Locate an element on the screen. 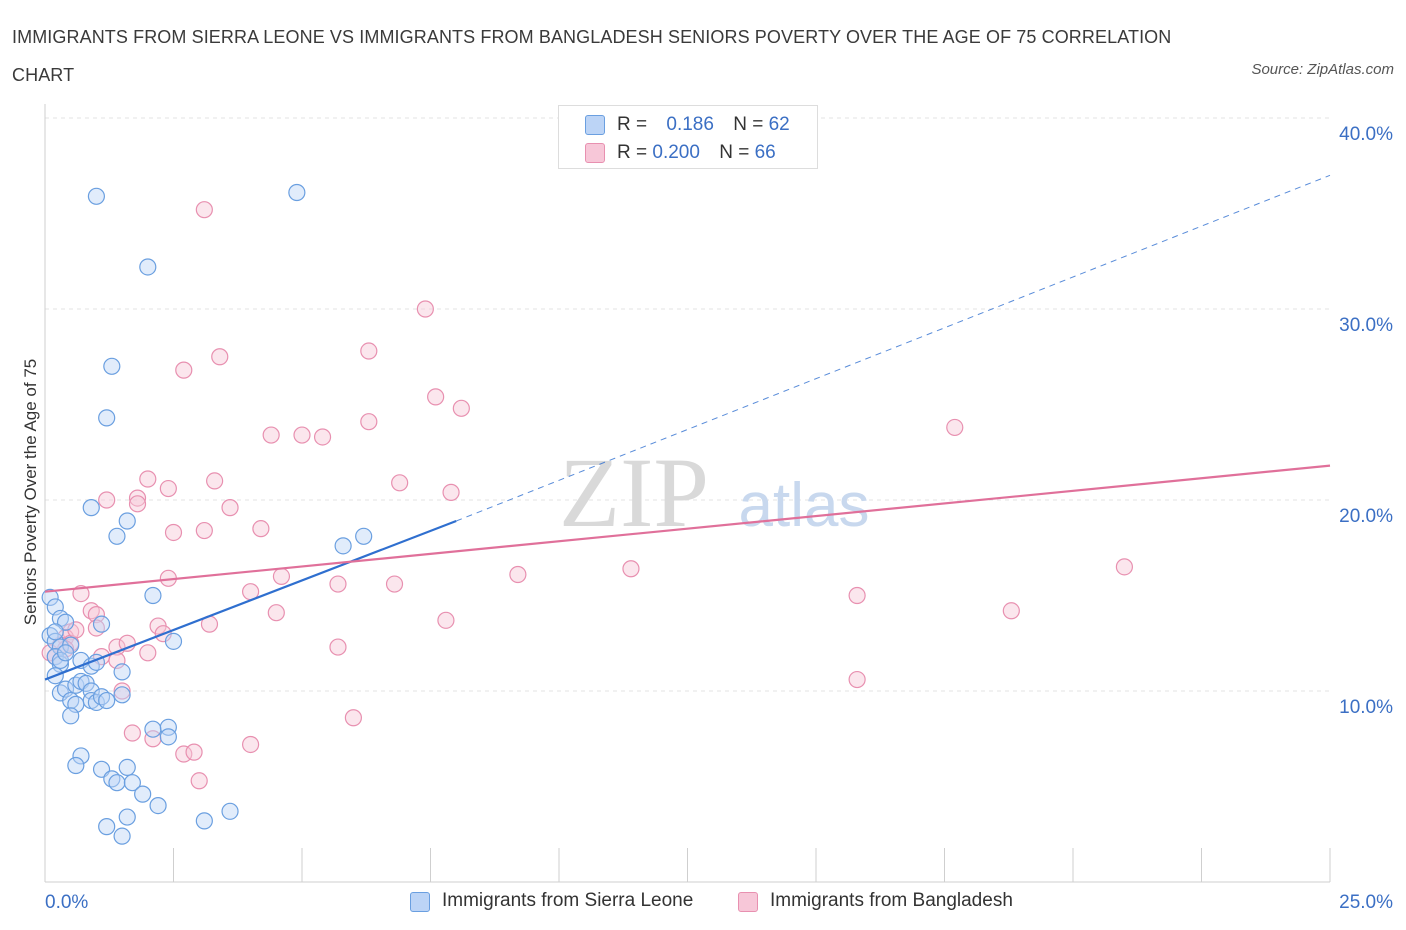  trend-sierra-leone is located at coordinates (250, 600).